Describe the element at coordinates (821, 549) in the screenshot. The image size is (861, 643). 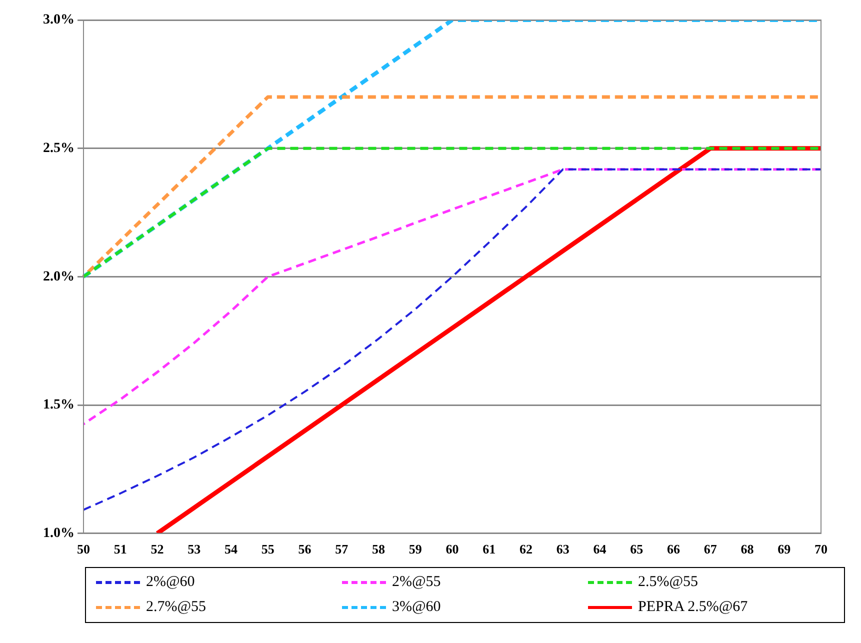
I see `x-tick-label: 70` at that location.